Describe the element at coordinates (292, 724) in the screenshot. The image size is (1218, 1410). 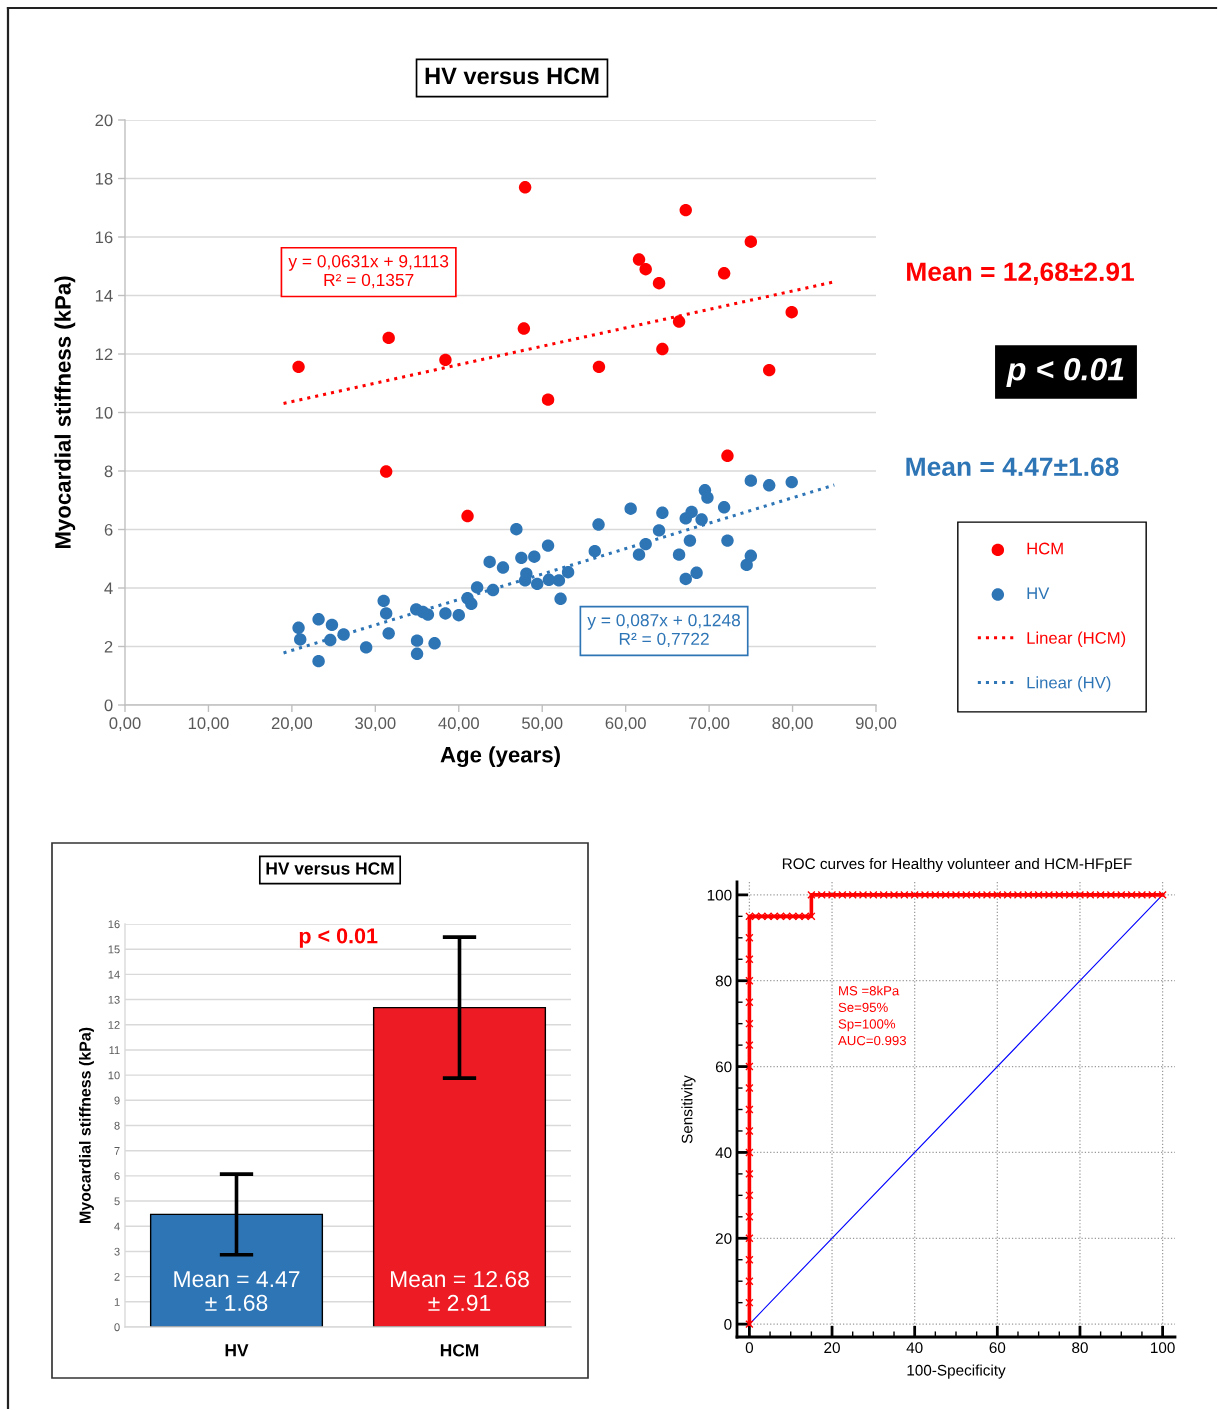
I see `x-tick-label: 20,00` at that location.